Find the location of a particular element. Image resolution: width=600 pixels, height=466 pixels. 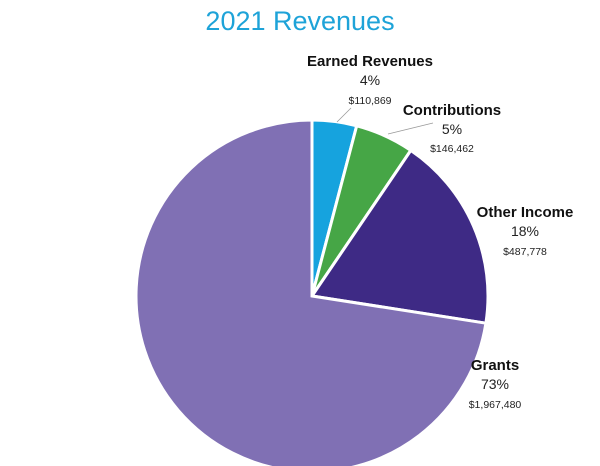

pie-slice-other-income is located at coordinates (399, 236).